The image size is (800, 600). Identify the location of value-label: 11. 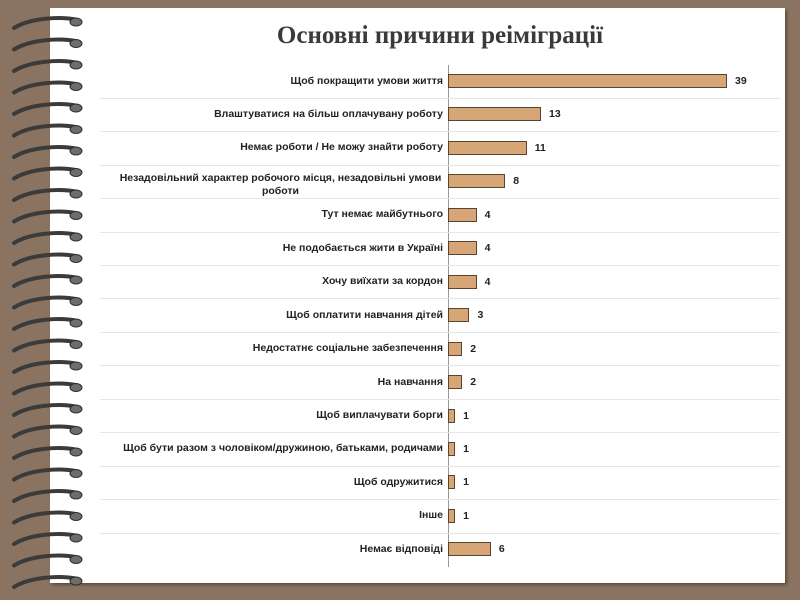
(540, 147).